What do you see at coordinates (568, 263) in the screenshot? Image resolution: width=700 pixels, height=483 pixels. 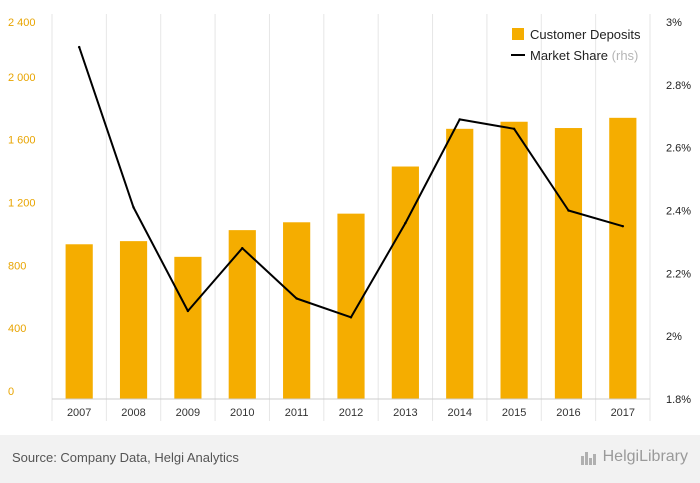 I see `bar-2016` at bounding box center [568, 263].